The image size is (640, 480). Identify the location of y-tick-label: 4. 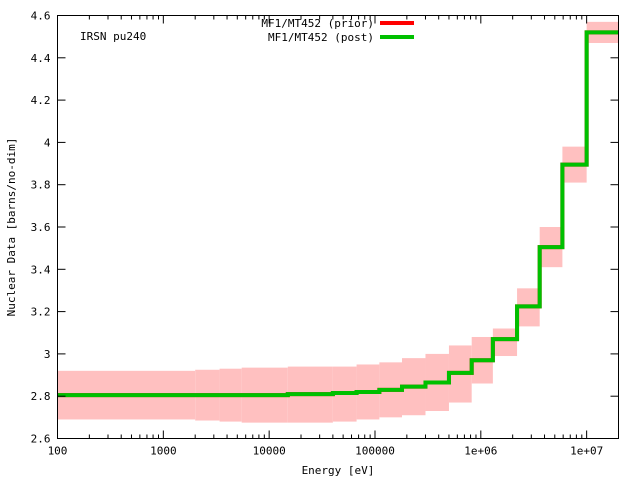
(47, 142).